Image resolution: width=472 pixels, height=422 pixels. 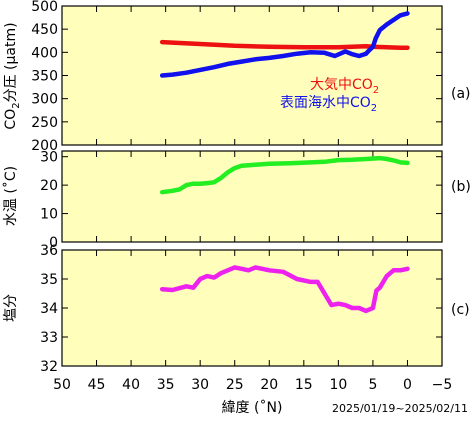 I want to click on ylabel-a-text: CO, so click(x=11, y=119).